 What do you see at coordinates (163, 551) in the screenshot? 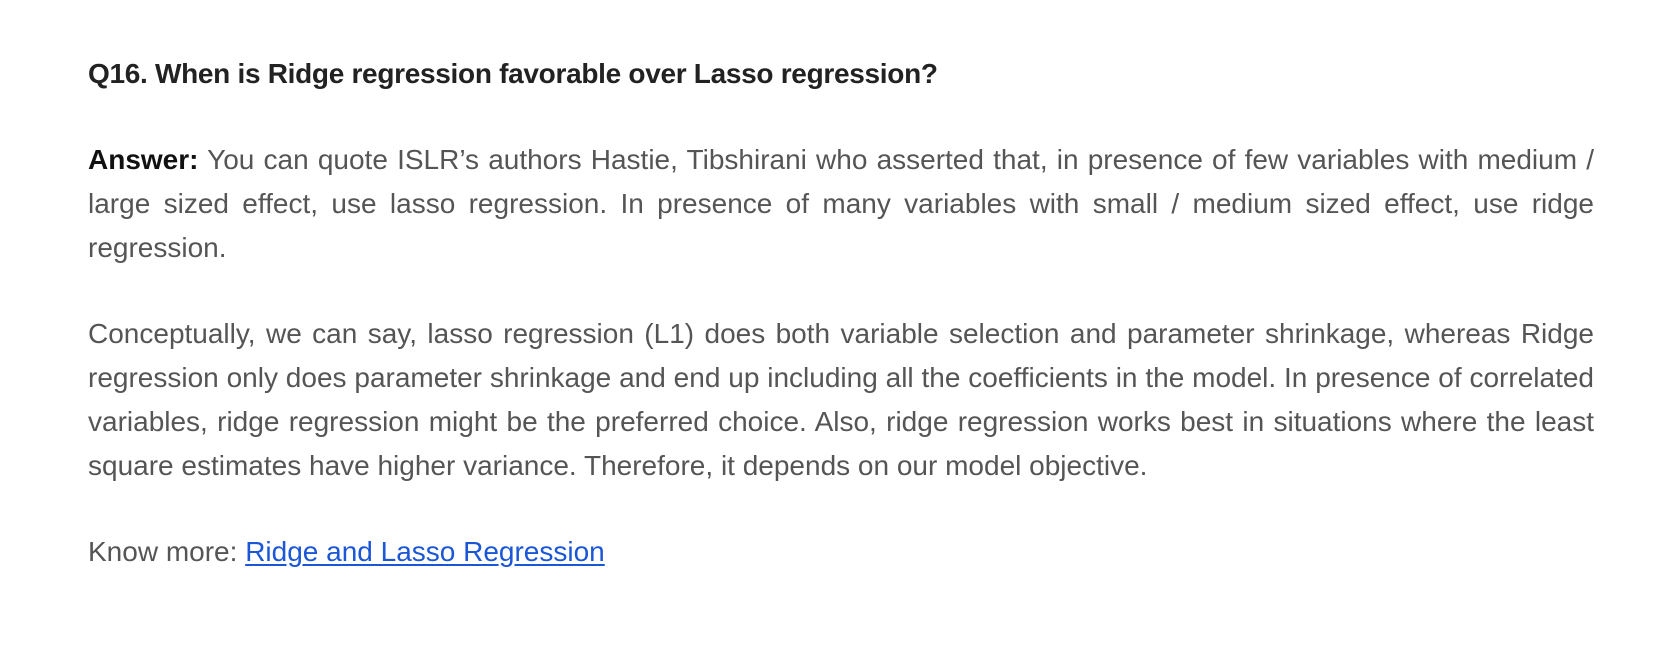
I see `know-more-prefix: Know more:` at bounding box center [163, 551].